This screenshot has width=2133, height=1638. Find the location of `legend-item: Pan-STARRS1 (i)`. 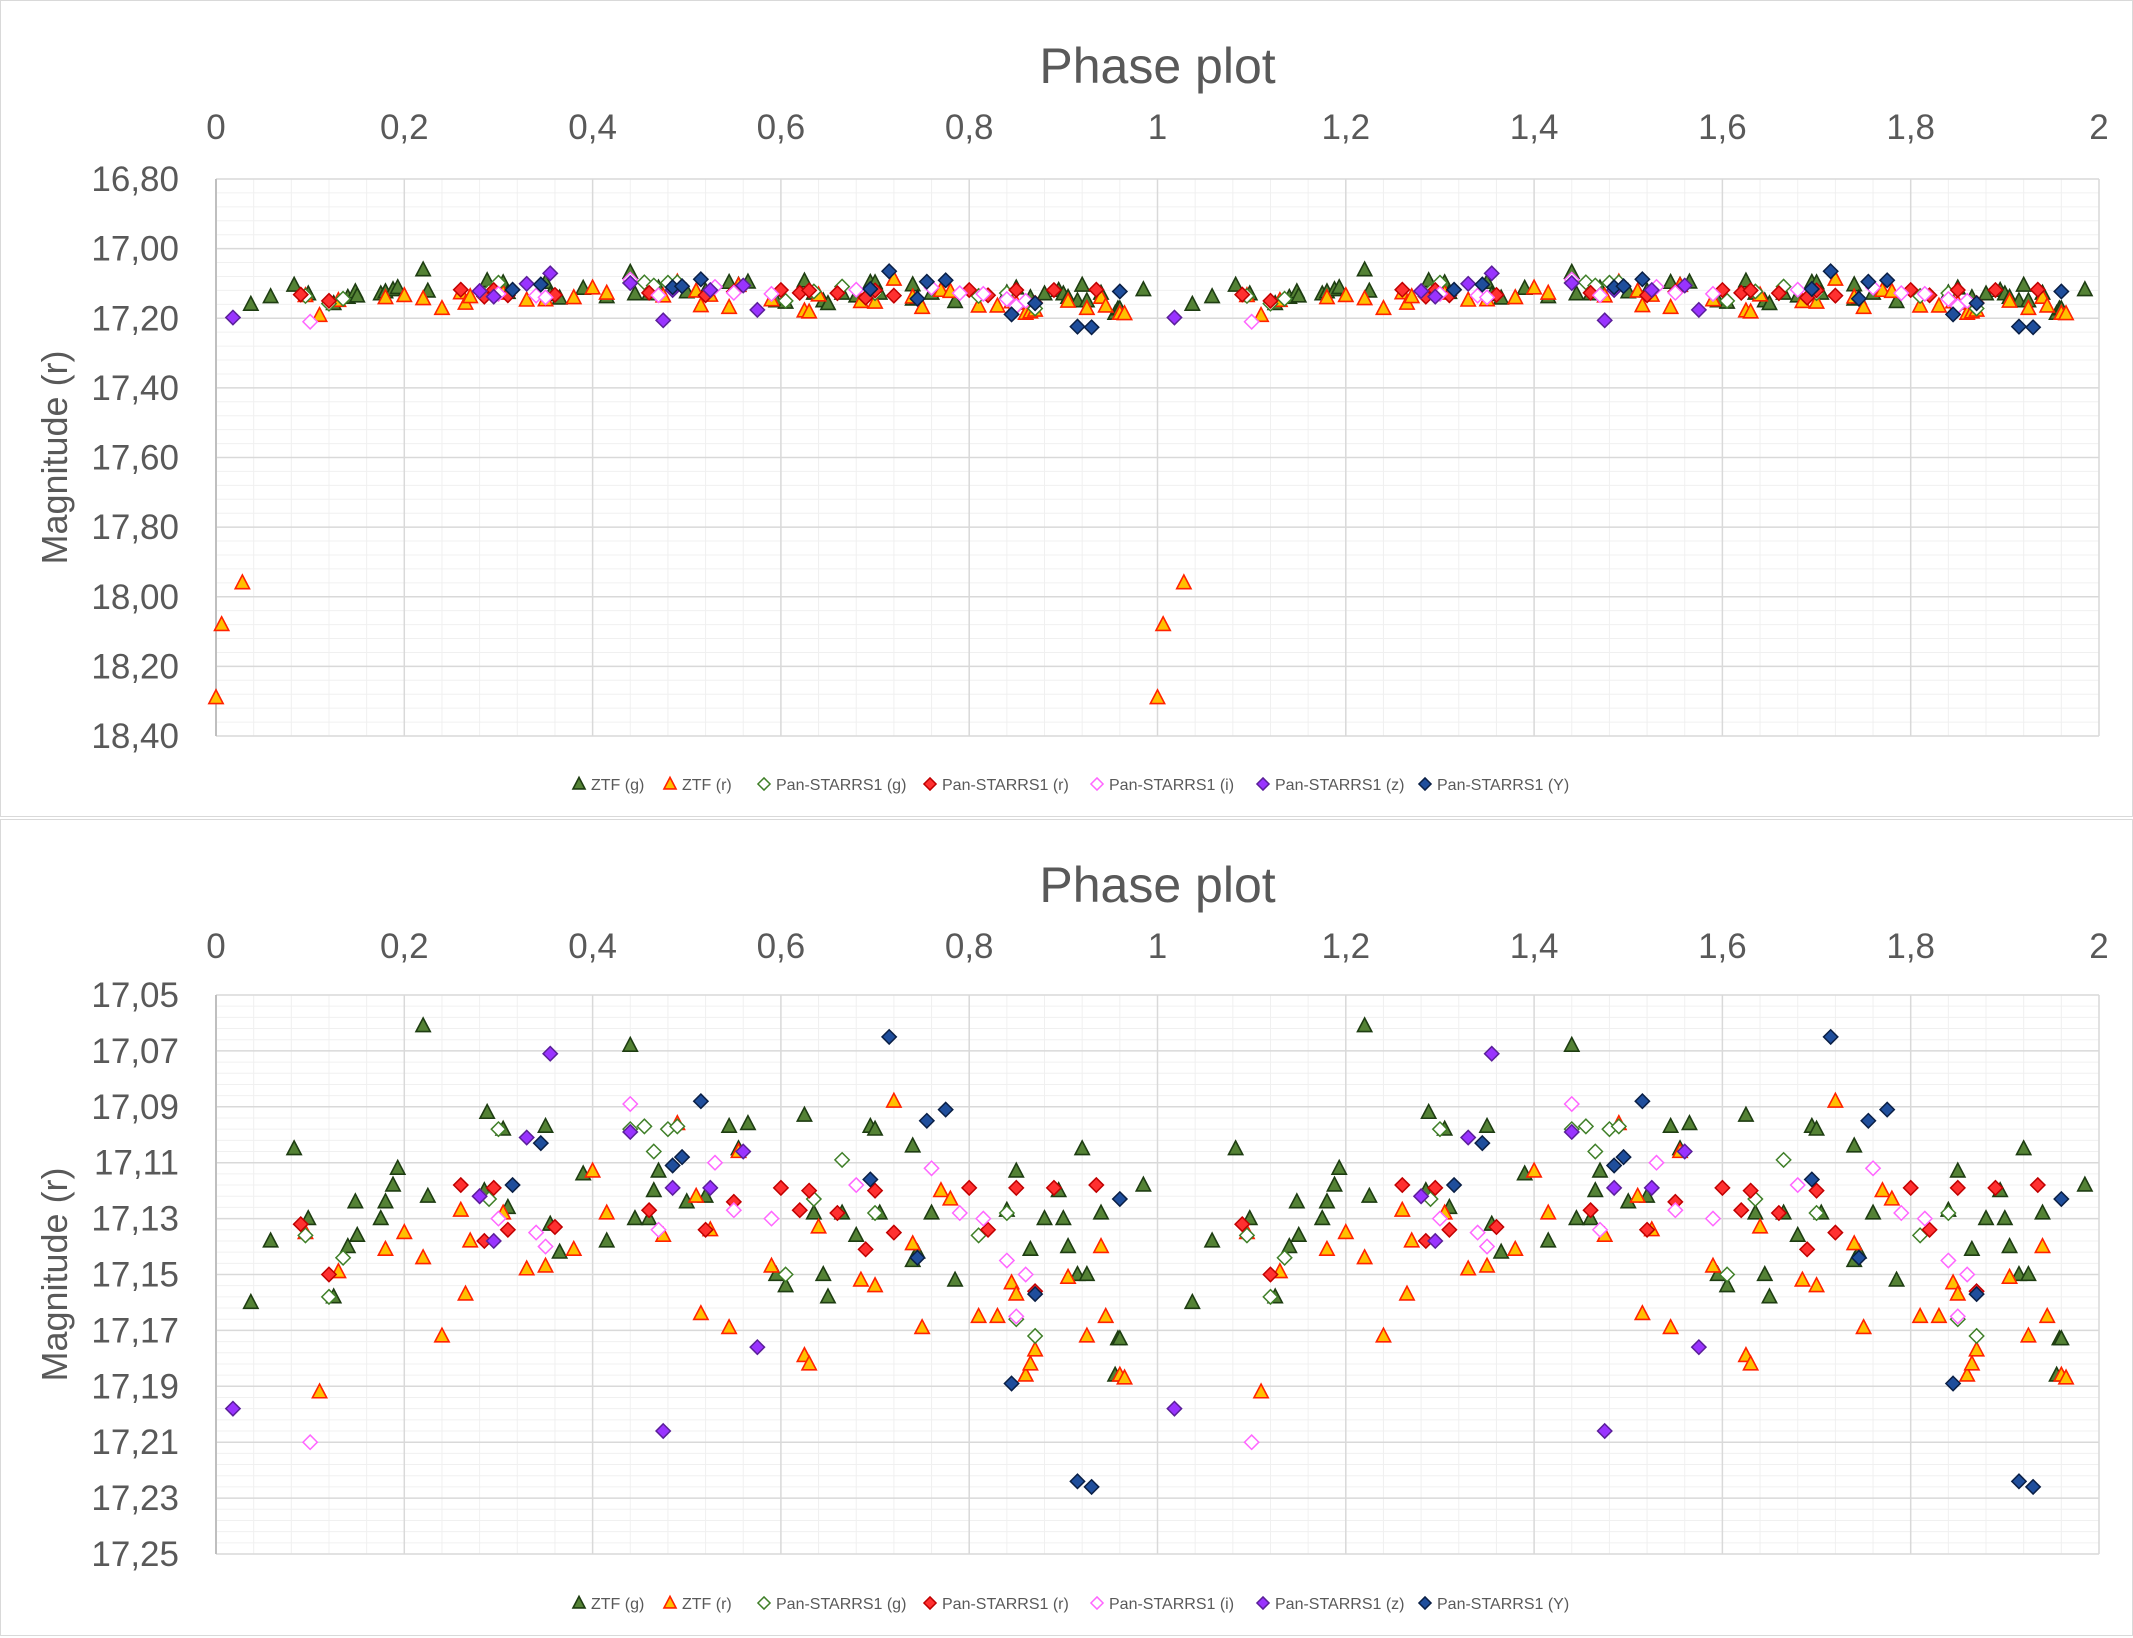

legend-item: Pan-STARRS1 (i) is located at coordinates (1161, 1604).